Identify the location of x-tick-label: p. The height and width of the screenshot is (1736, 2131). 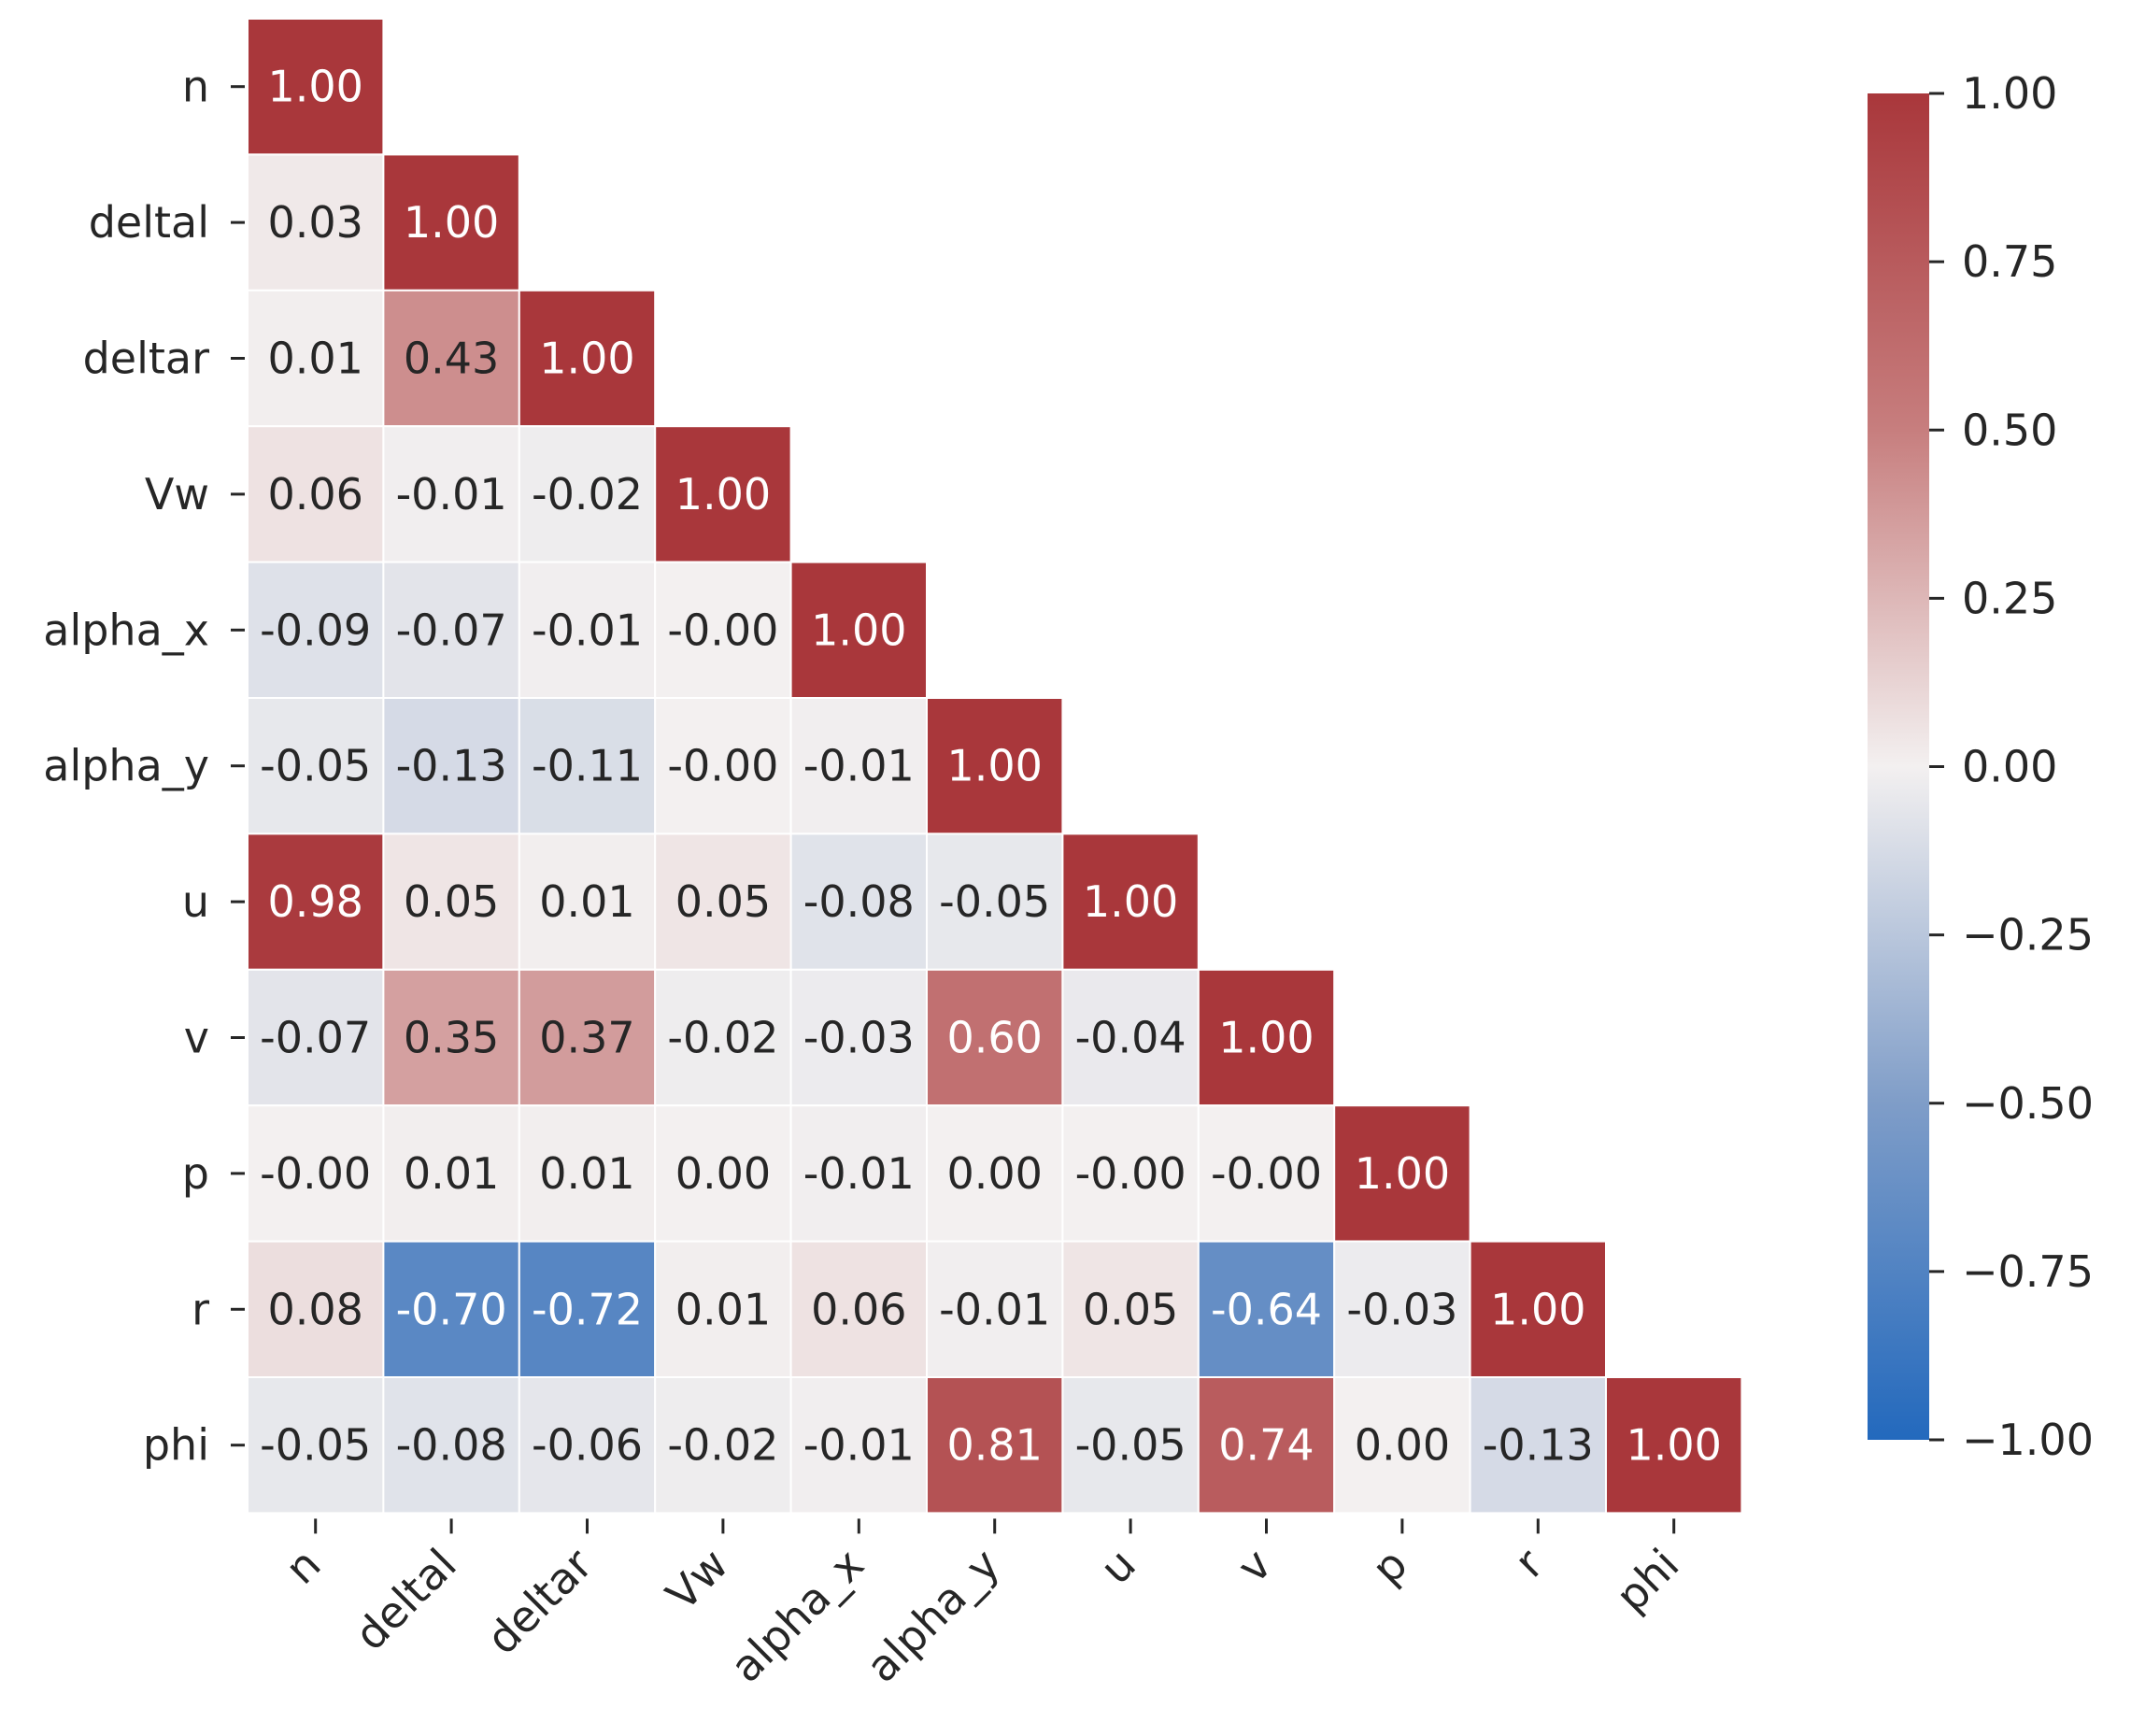
(1390, 1566).